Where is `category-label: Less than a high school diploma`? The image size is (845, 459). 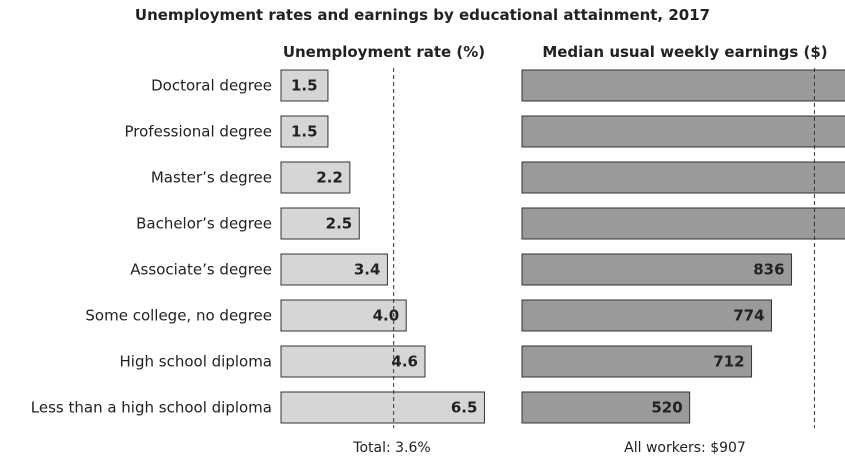 category-label: Less than a high school diploma is located at coordinates (151, 408).